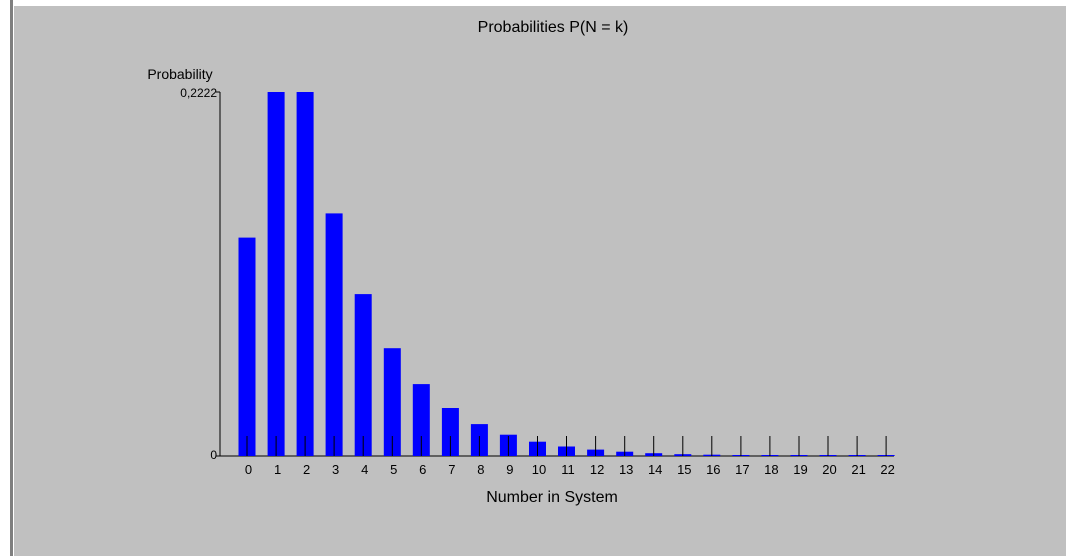  I want to click on x-tick-label-9: 9, so click(509, 469).